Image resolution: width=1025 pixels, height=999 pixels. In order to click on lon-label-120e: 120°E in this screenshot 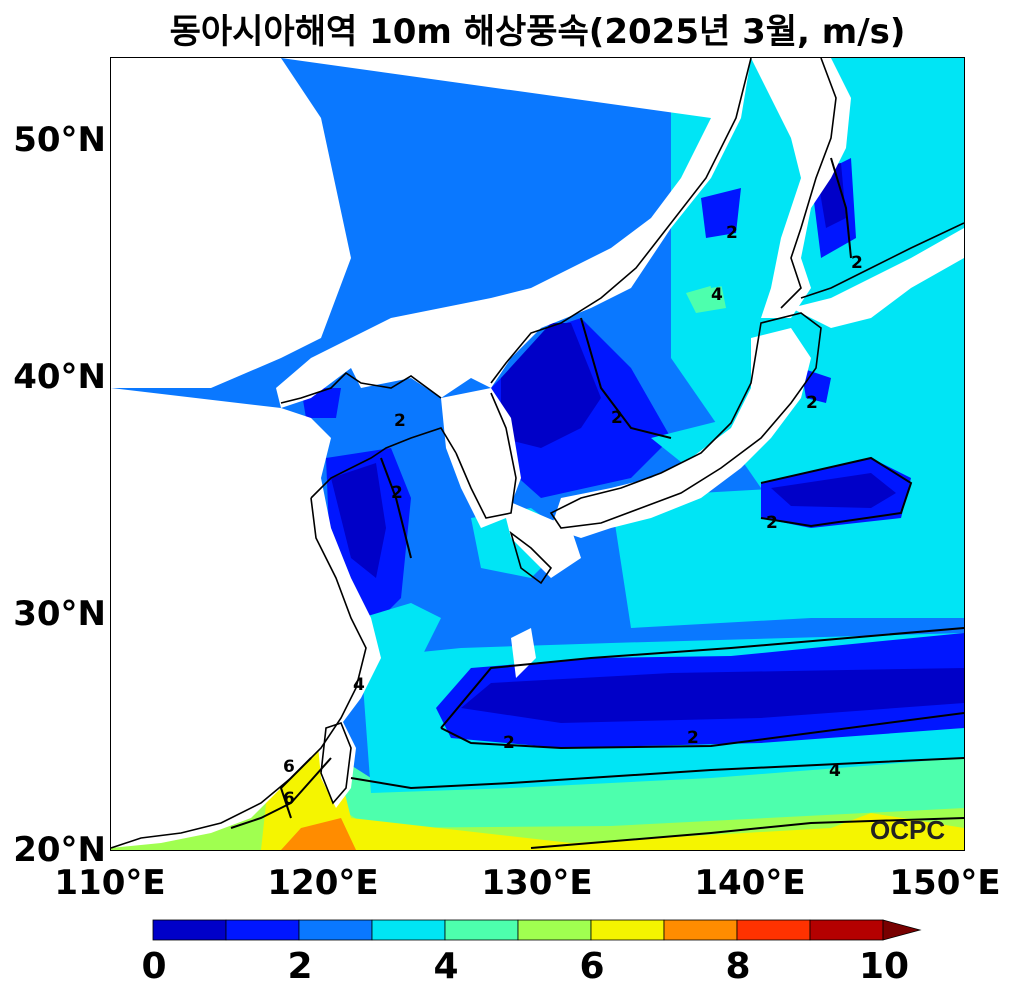, I will do `click(323, 883)`.